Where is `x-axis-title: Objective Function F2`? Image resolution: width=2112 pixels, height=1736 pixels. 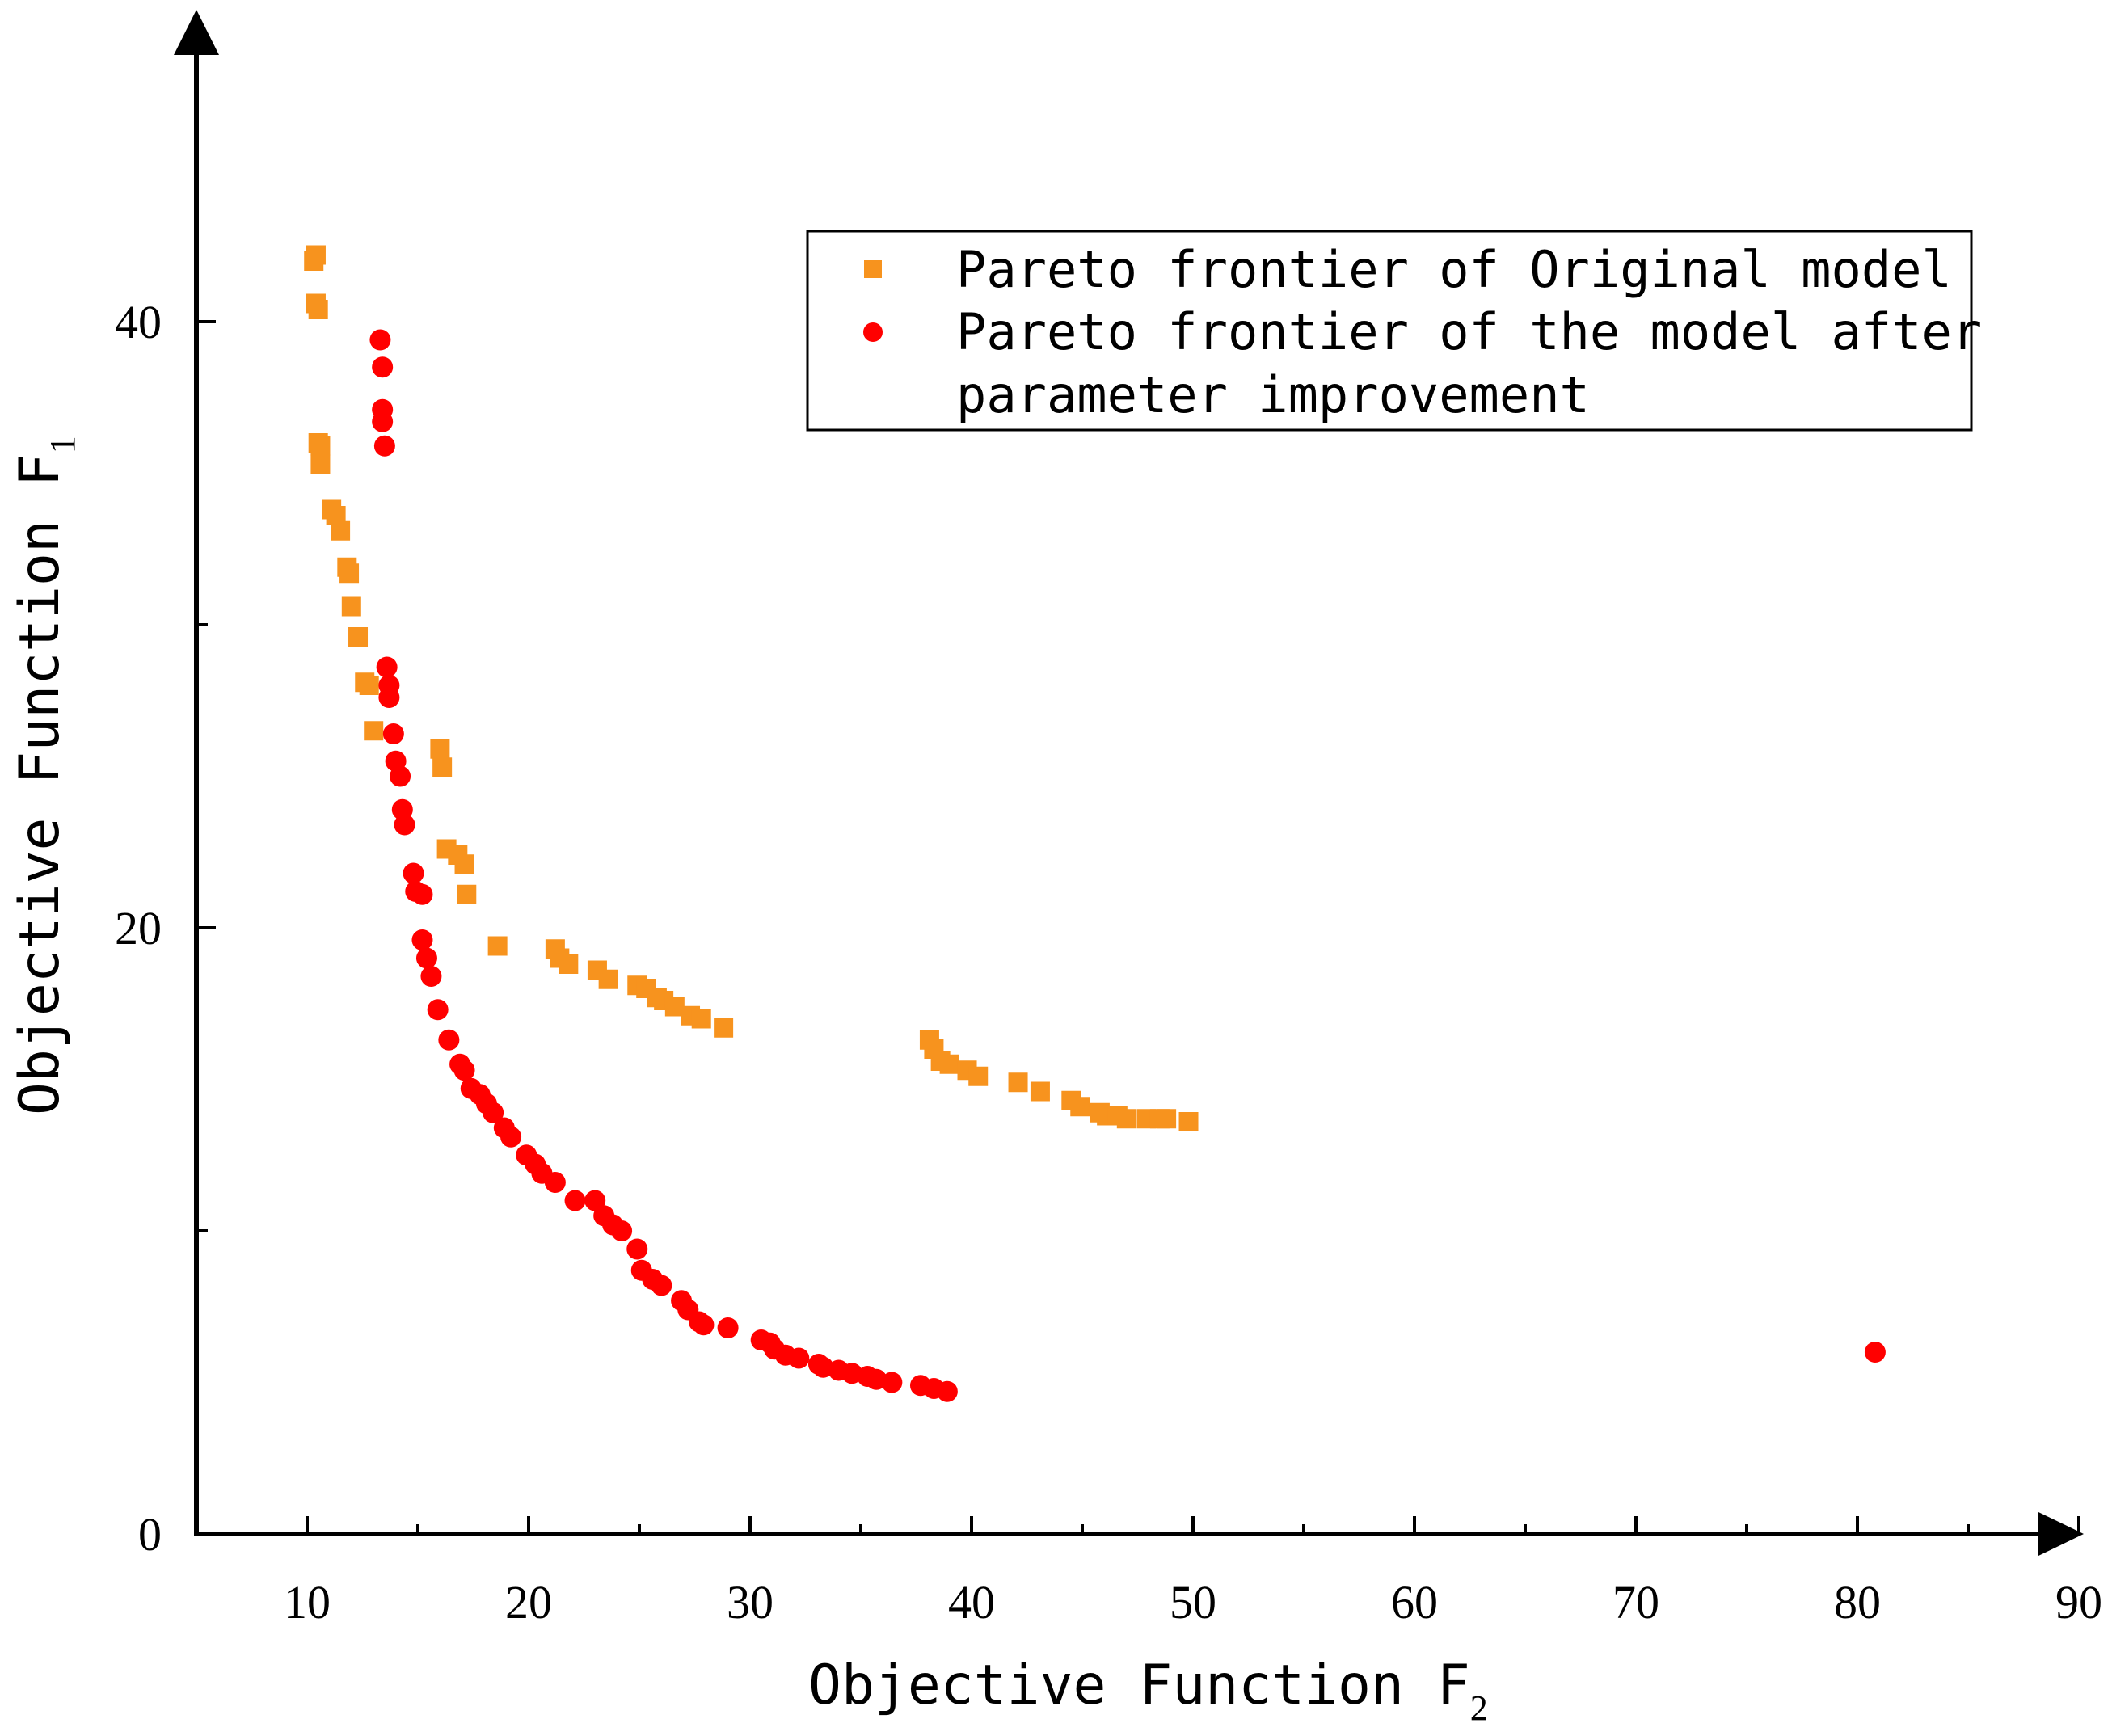 x-axis-title: Objective Function F2 is located at coordinates (1148, 1691).